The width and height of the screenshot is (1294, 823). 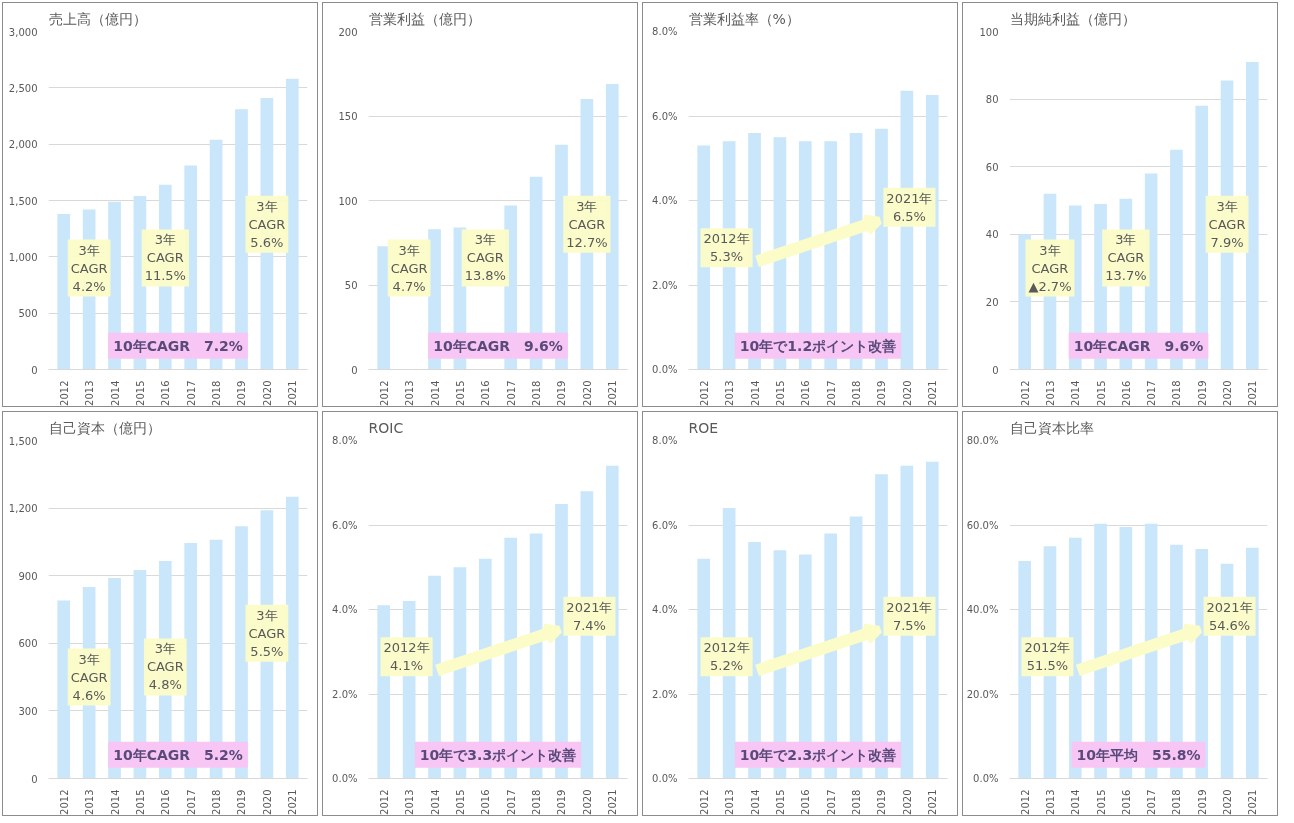 I want to click on annotation: 3年 CAGR 12.7%, so click(x=587, y=224).